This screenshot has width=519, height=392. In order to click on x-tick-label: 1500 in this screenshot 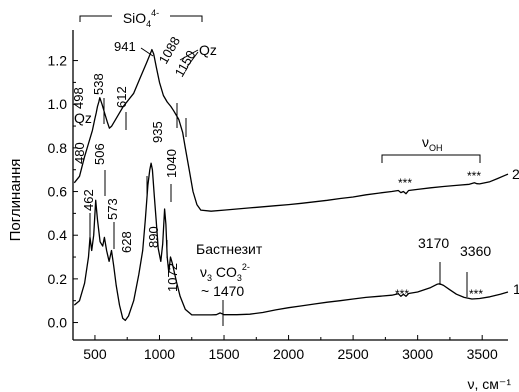, I will do `click(223, 354)`.